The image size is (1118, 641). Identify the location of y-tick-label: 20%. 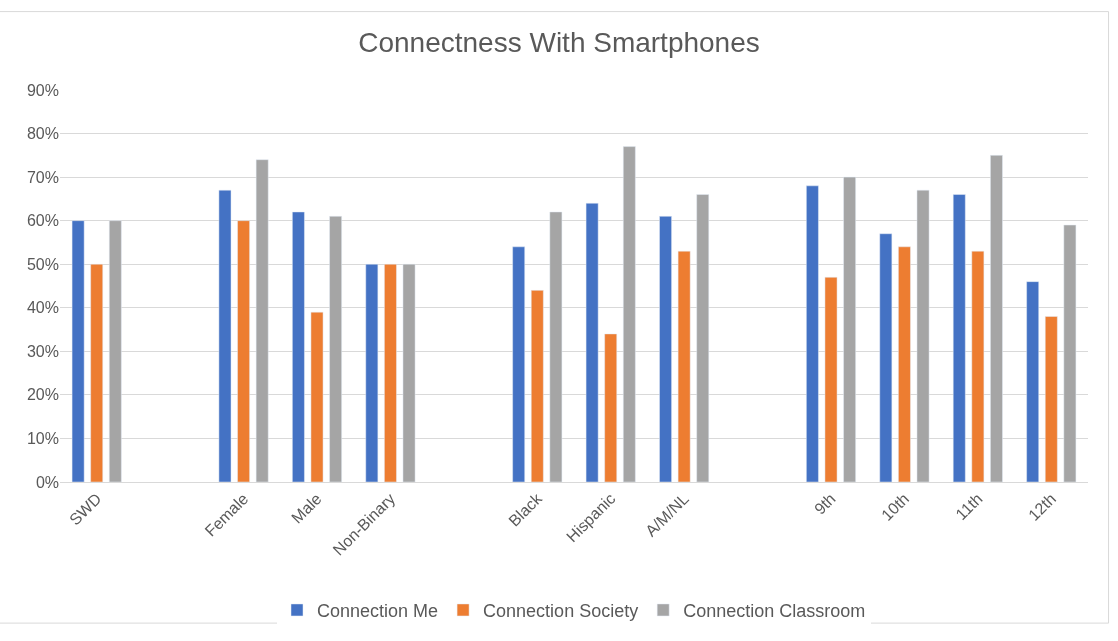
(42, 395).